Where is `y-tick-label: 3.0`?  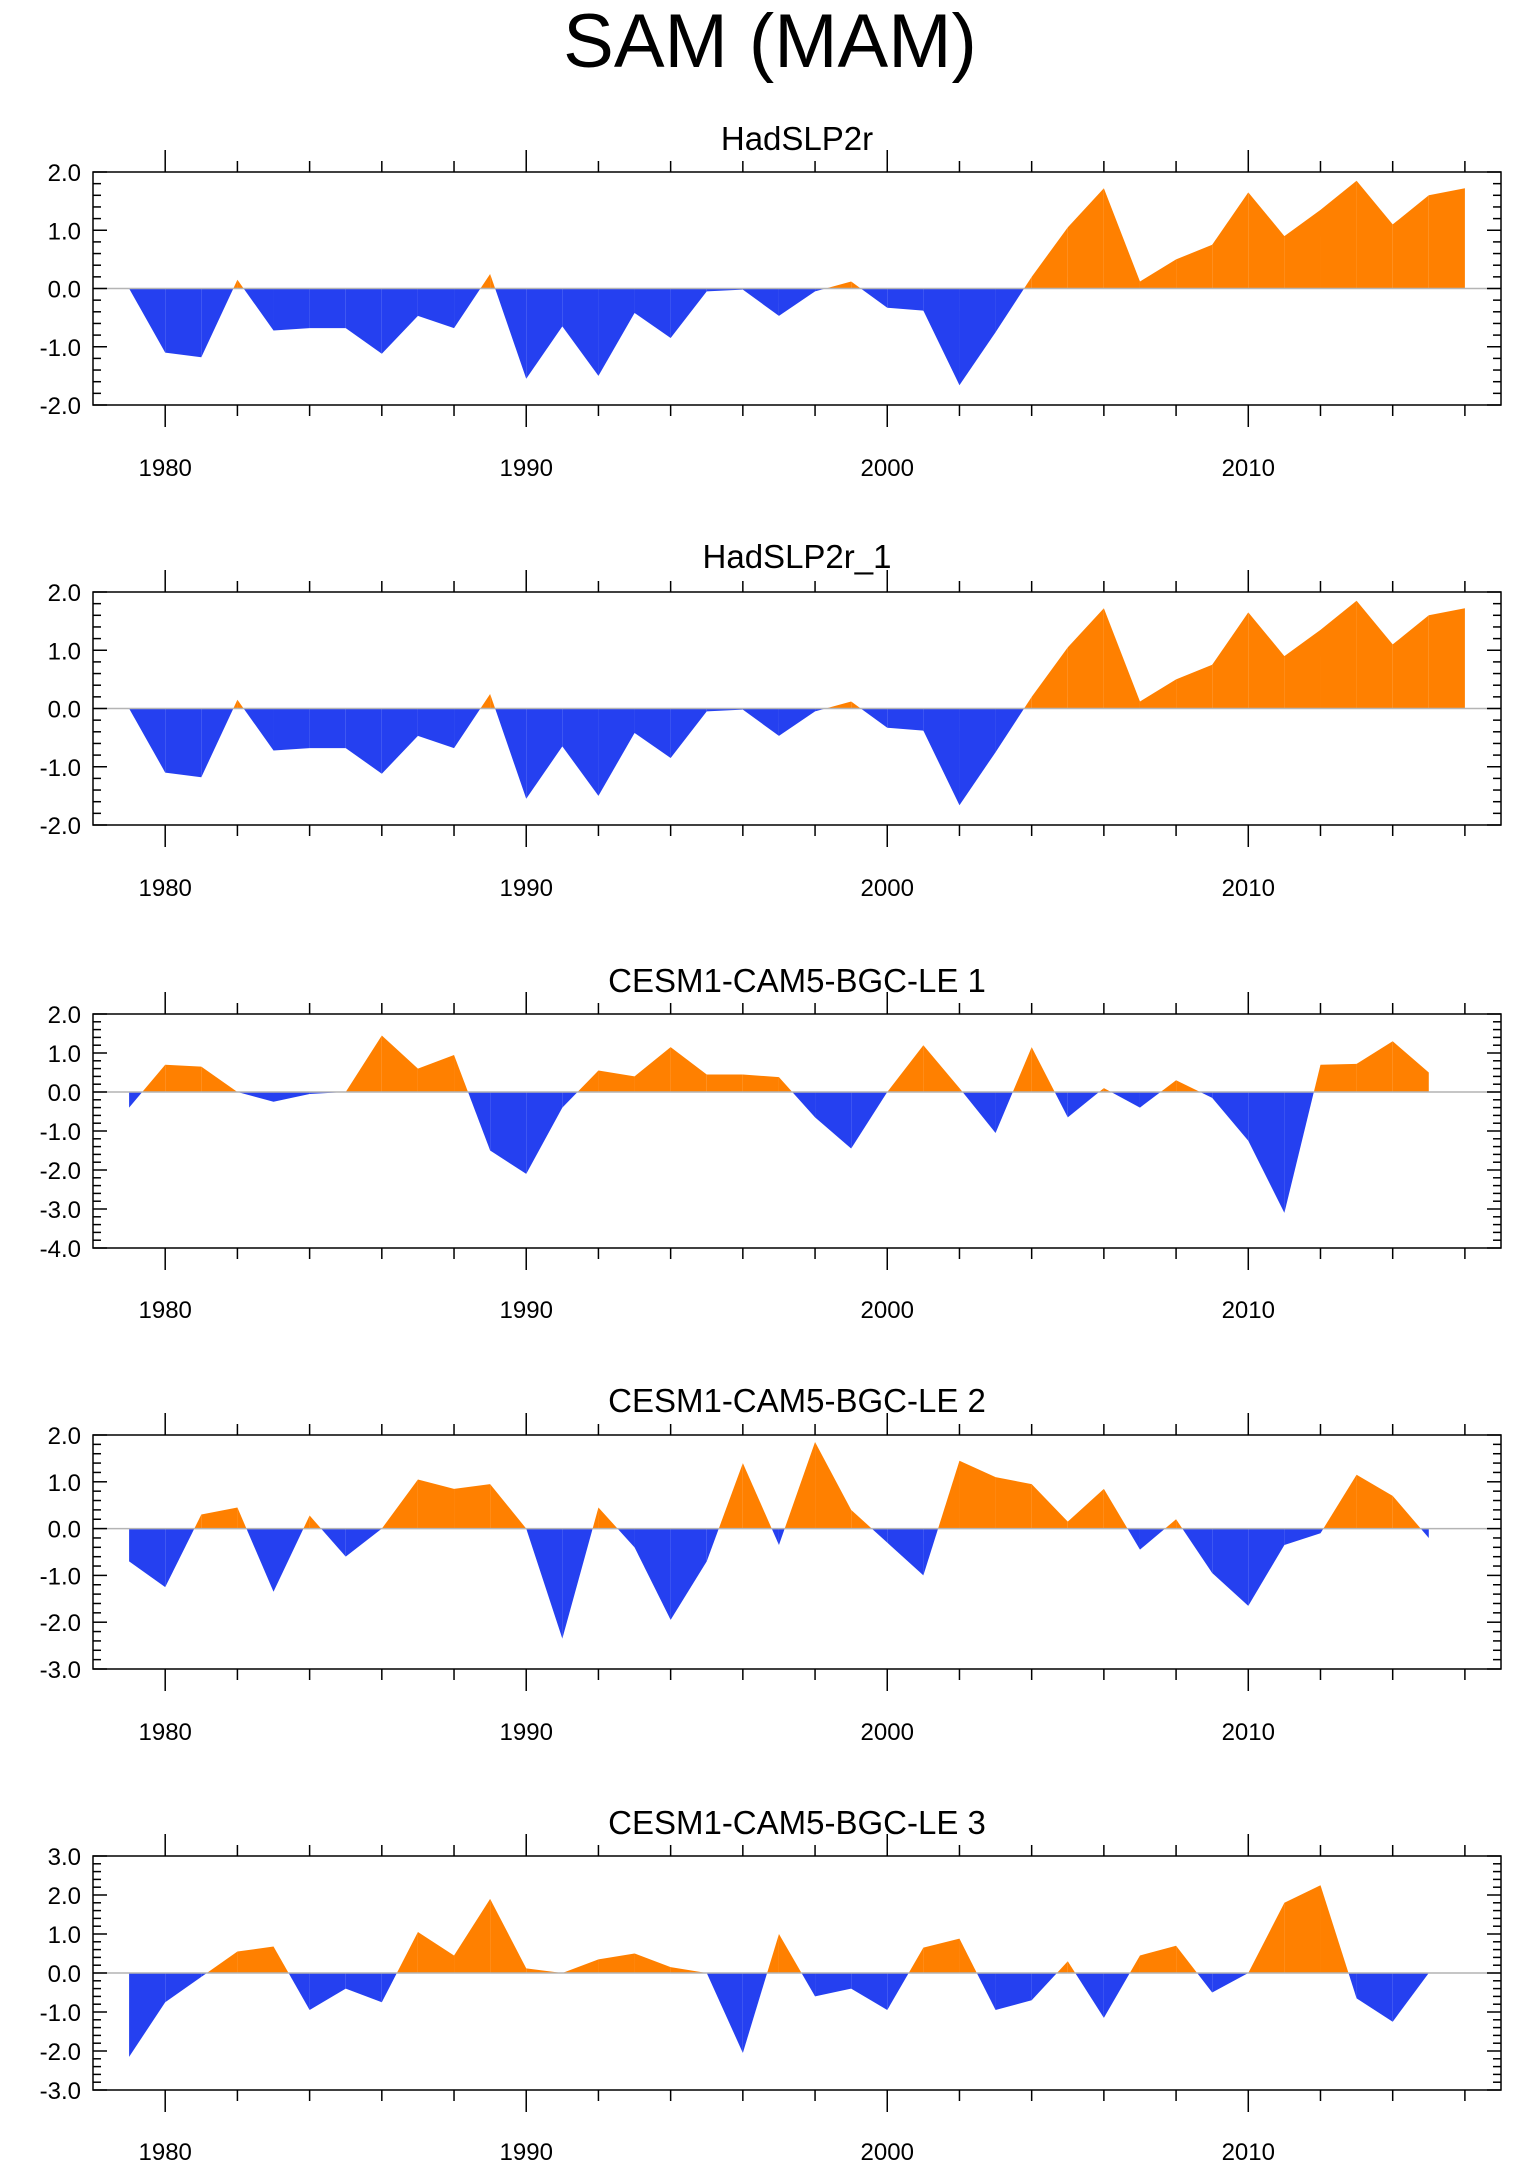 y-tick-label: 3.0 is located at coordinates (64, 1857).